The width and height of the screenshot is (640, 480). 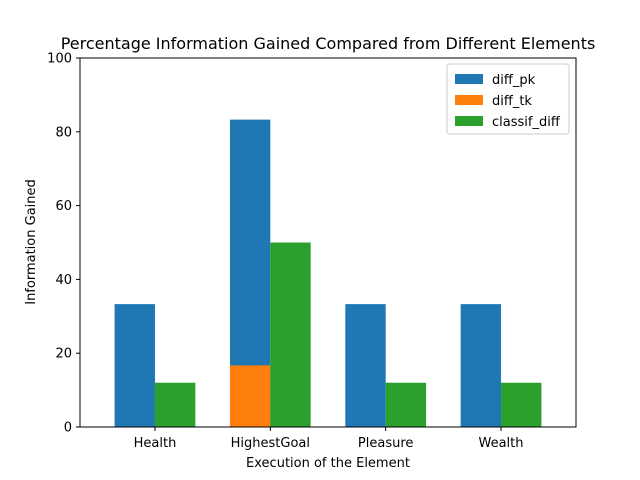 What do you see at coordinates (469, 79) in the screenshot?
I see `legend-swatch-diff_pk` at bounding box center [469, 79].